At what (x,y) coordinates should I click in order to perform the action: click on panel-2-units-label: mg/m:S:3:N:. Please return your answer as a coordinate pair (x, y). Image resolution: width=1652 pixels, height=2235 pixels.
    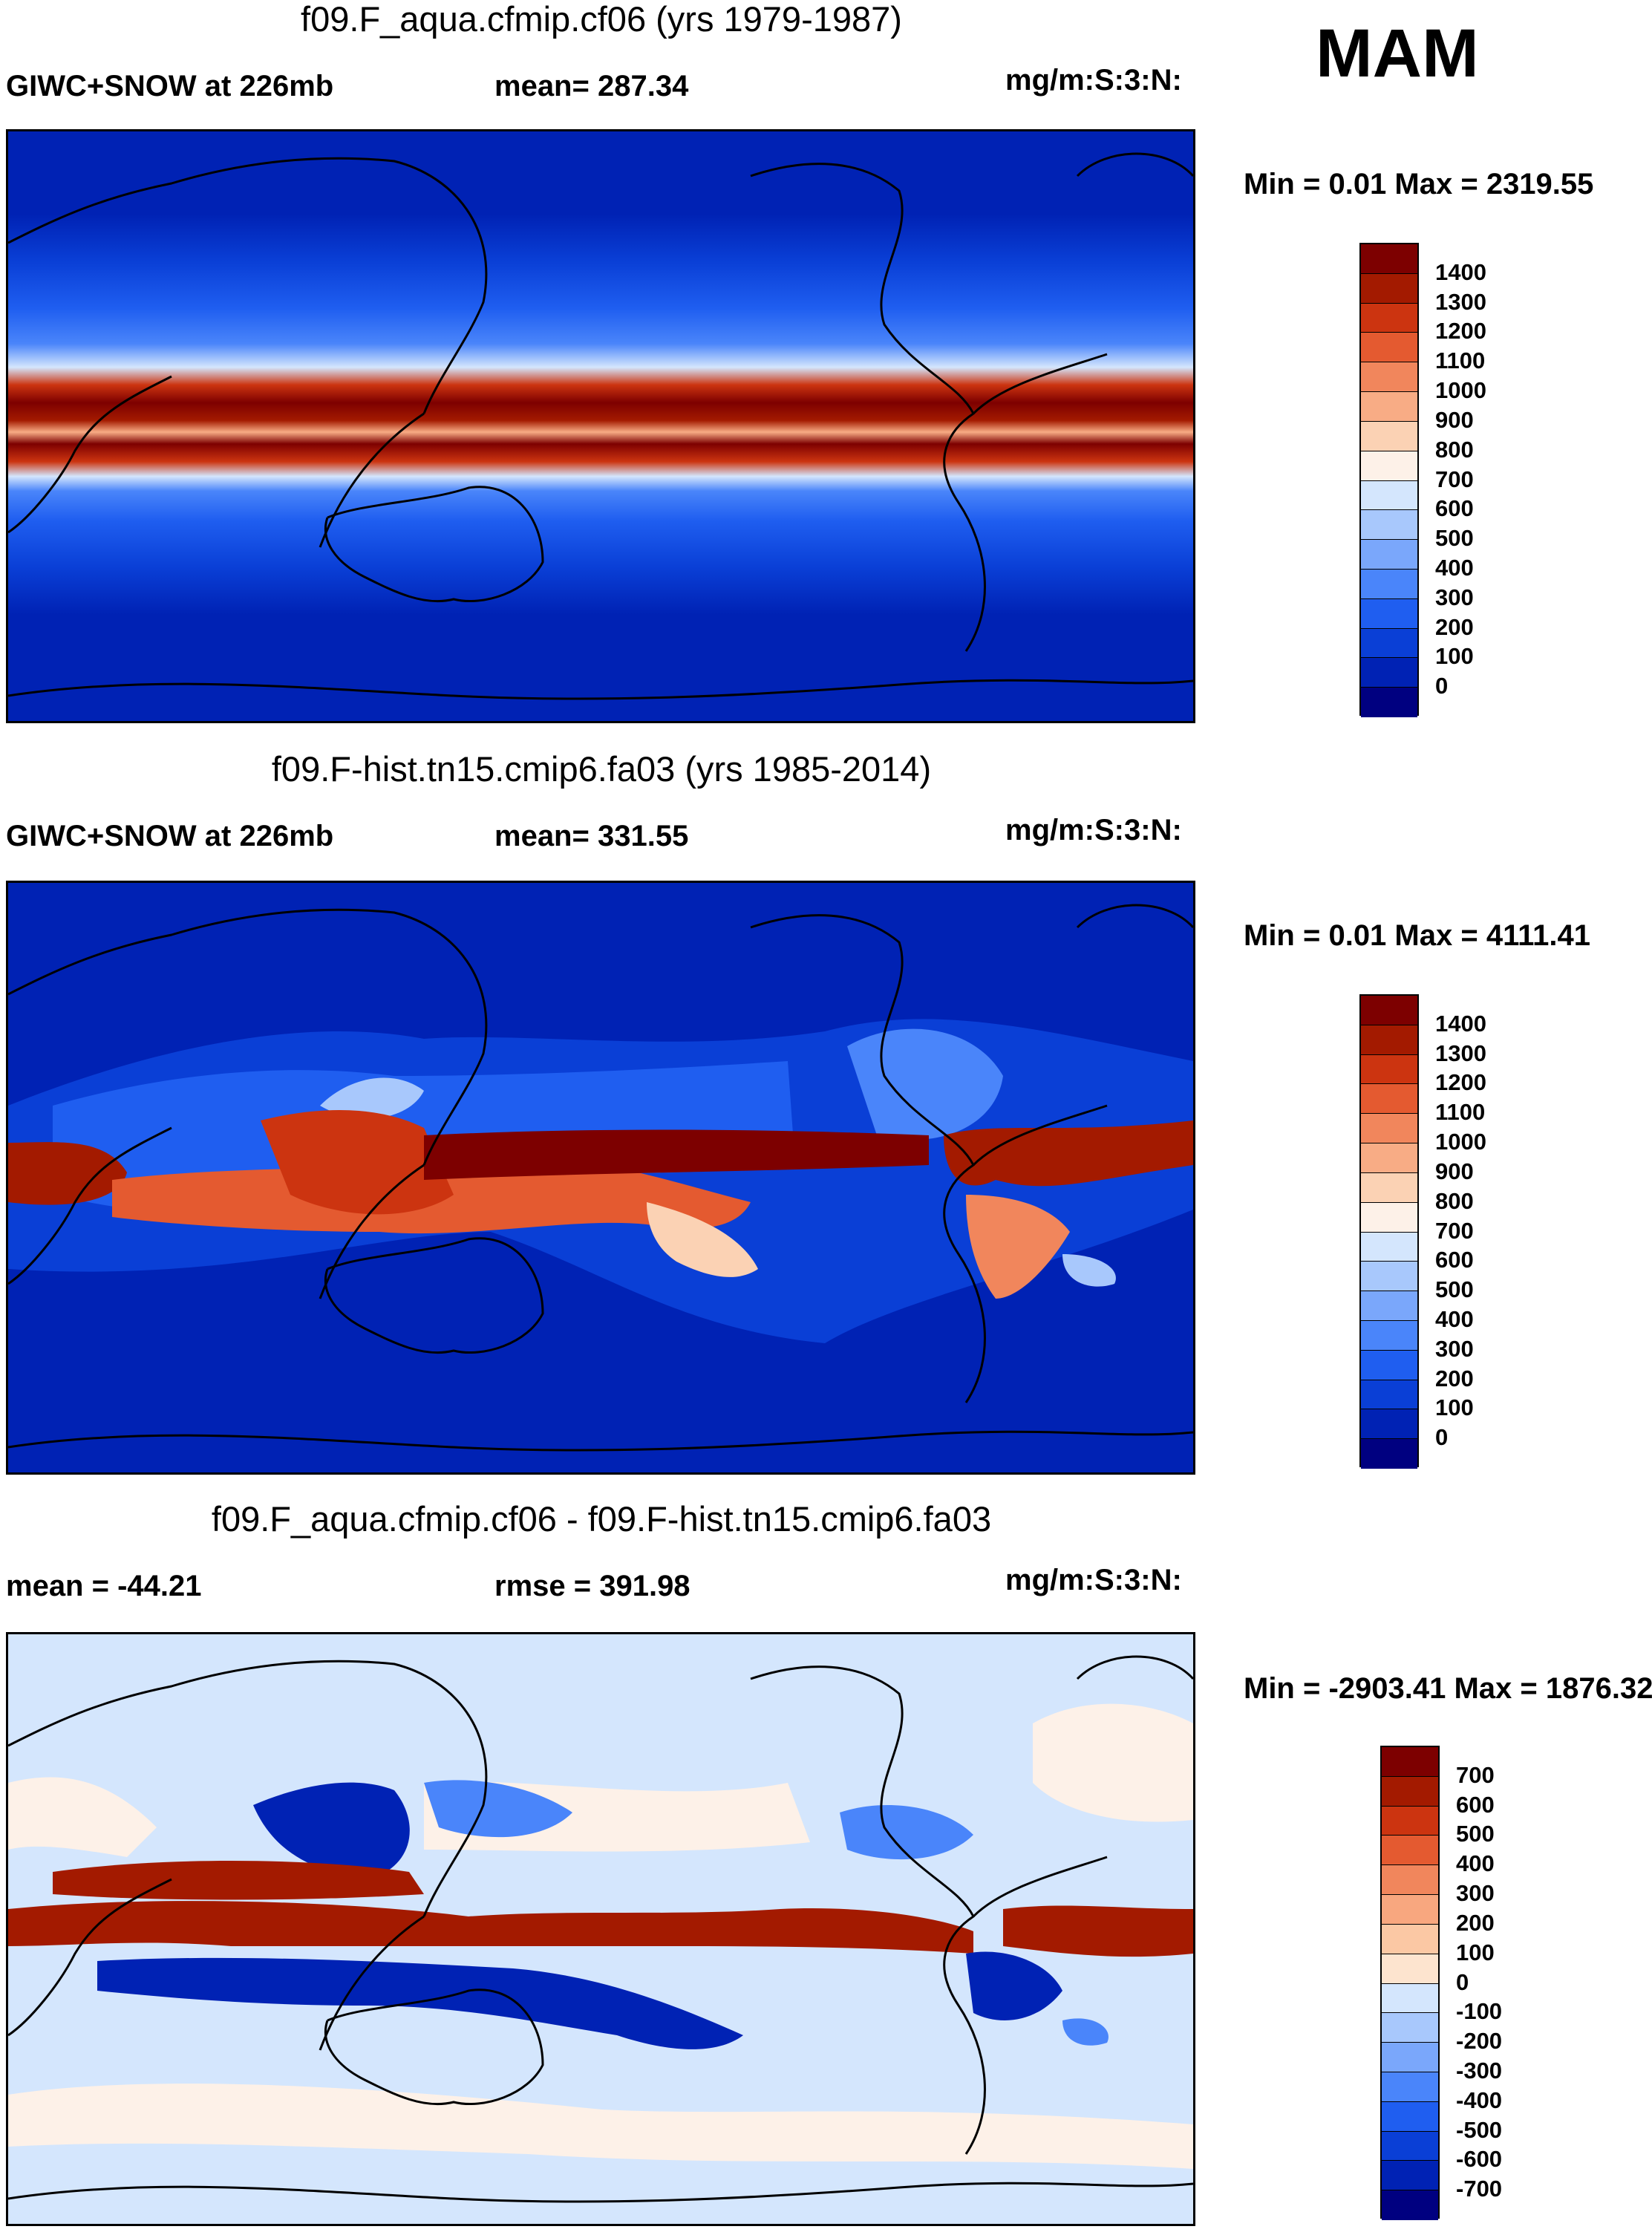
    Looking at the image, I should click on (1093, 830).